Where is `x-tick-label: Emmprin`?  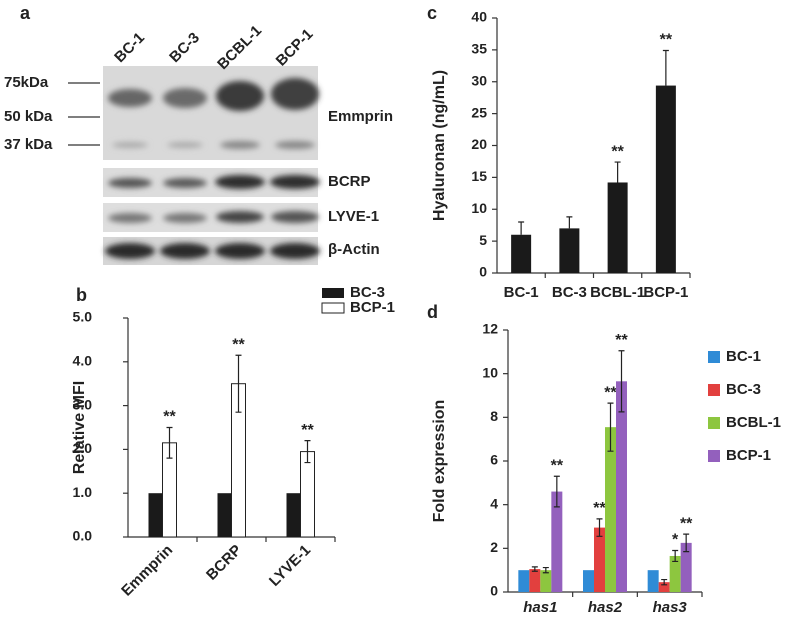
x-tick-label: Emmprin is located at coordinates (147, 571).